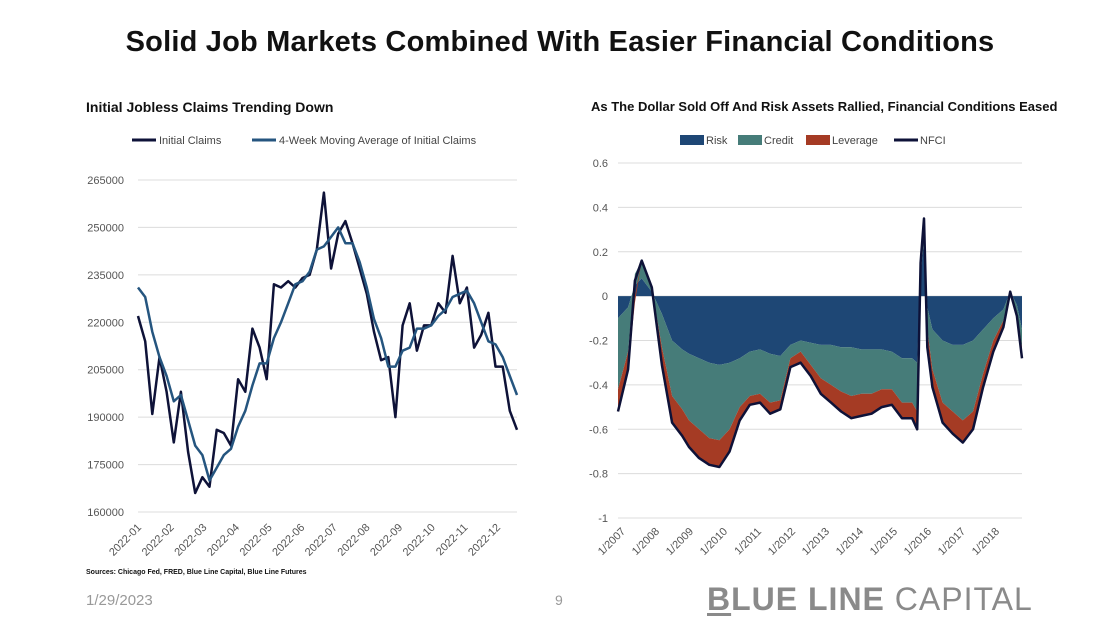  What do you see at coordinates (105, 371) in the screenshot?
I see `y-tick-label: 205000` at bounding box center [105, 371].